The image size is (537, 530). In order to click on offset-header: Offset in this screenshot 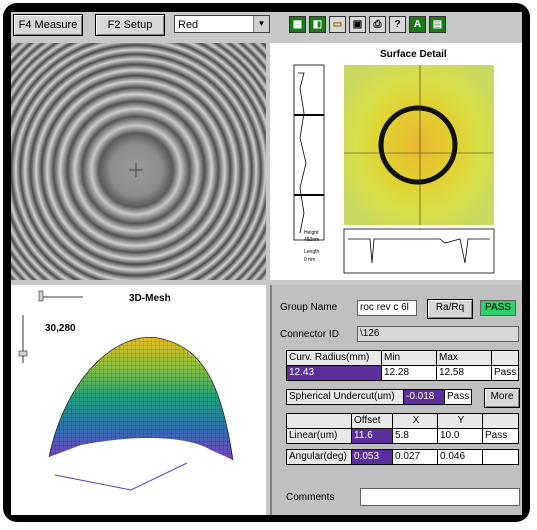, I will do `click(372, 421)`.